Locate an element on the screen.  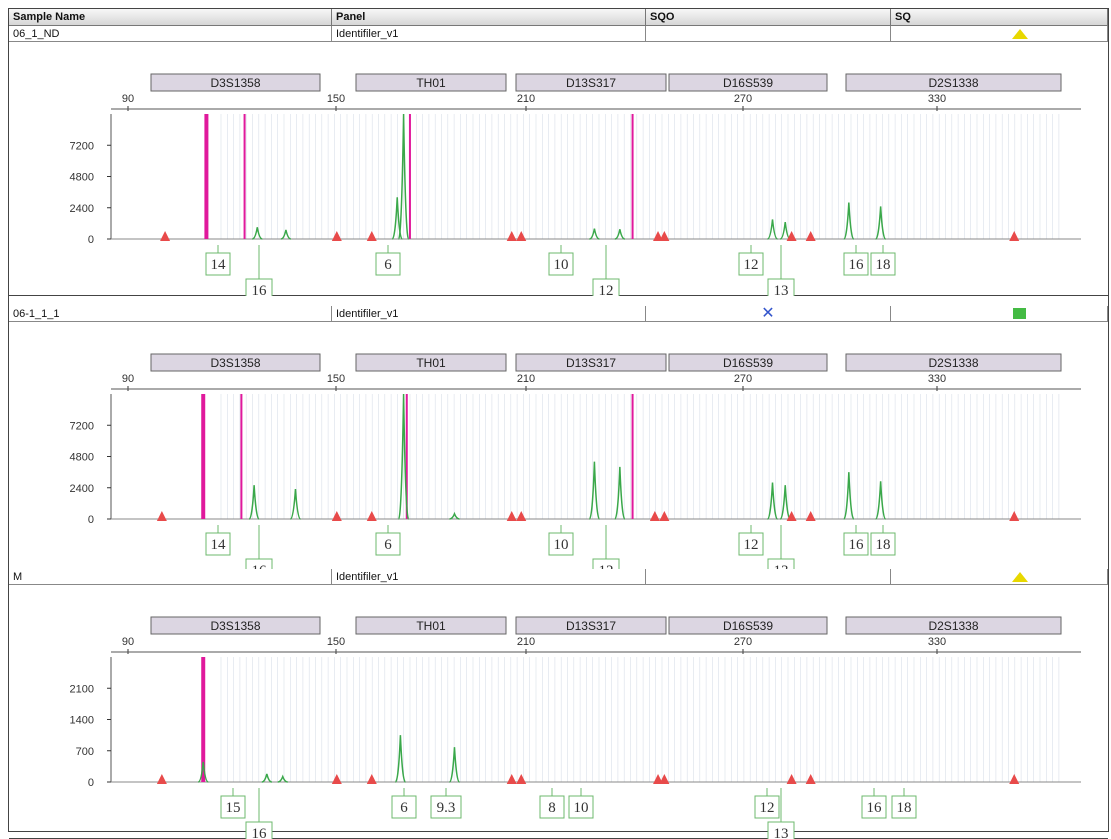
locus-label: D2S1338 is located at coordinates (953, 83).